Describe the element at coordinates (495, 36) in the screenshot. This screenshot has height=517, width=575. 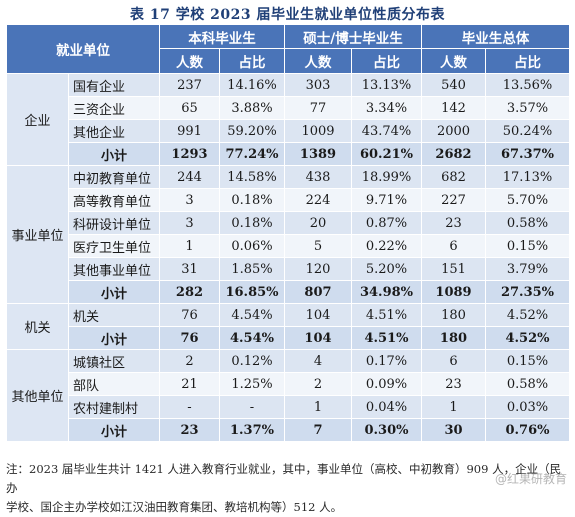
I see `header-group-total: 毕业生总体` at that location.